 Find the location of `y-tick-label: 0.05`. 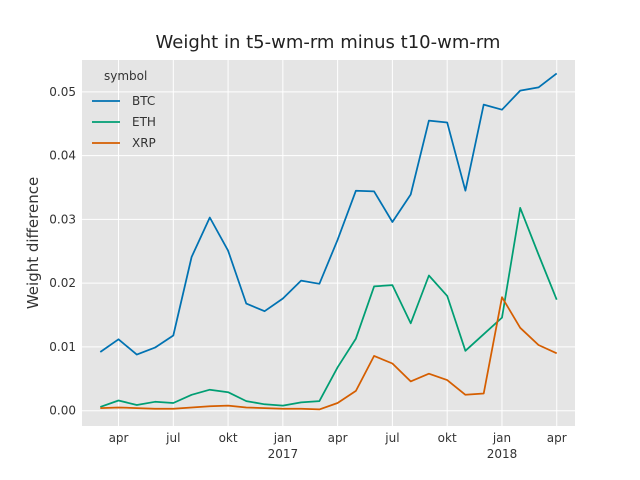

y-tick-label: 0.05 is located at coordinates (62, 92).